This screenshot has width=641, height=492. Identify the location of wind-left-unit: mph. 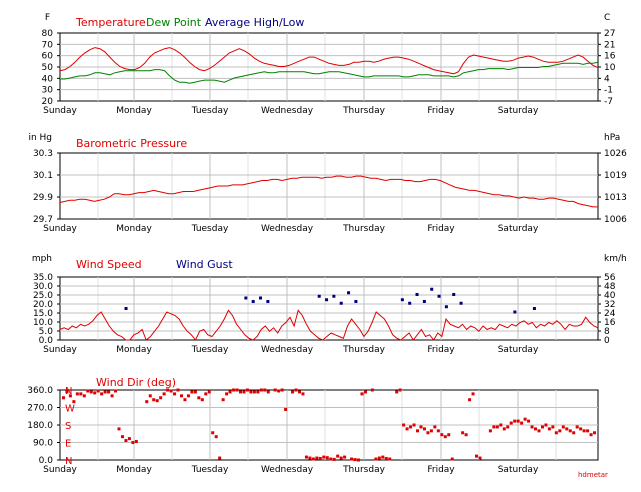
(42, 259).